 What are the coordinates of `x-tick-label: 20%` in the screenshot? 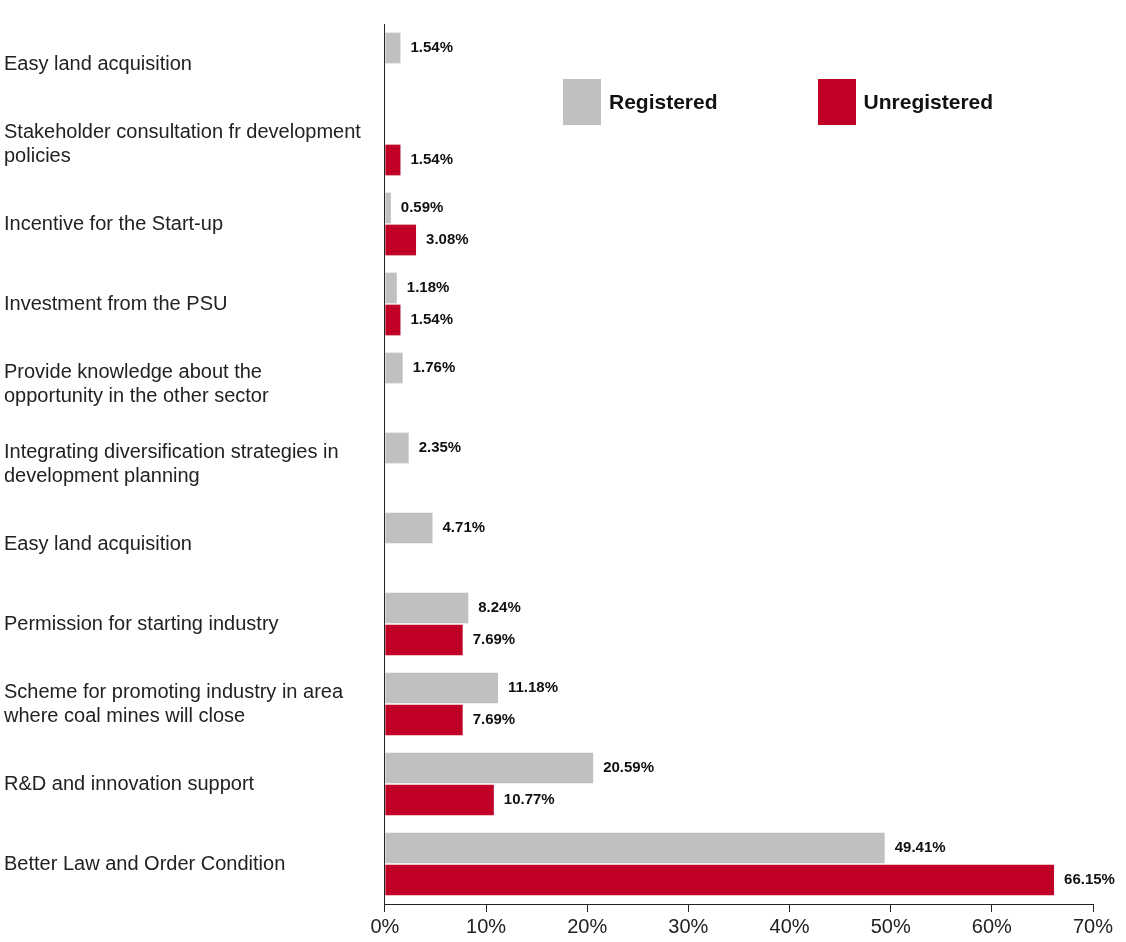 It's located at (587, 925).